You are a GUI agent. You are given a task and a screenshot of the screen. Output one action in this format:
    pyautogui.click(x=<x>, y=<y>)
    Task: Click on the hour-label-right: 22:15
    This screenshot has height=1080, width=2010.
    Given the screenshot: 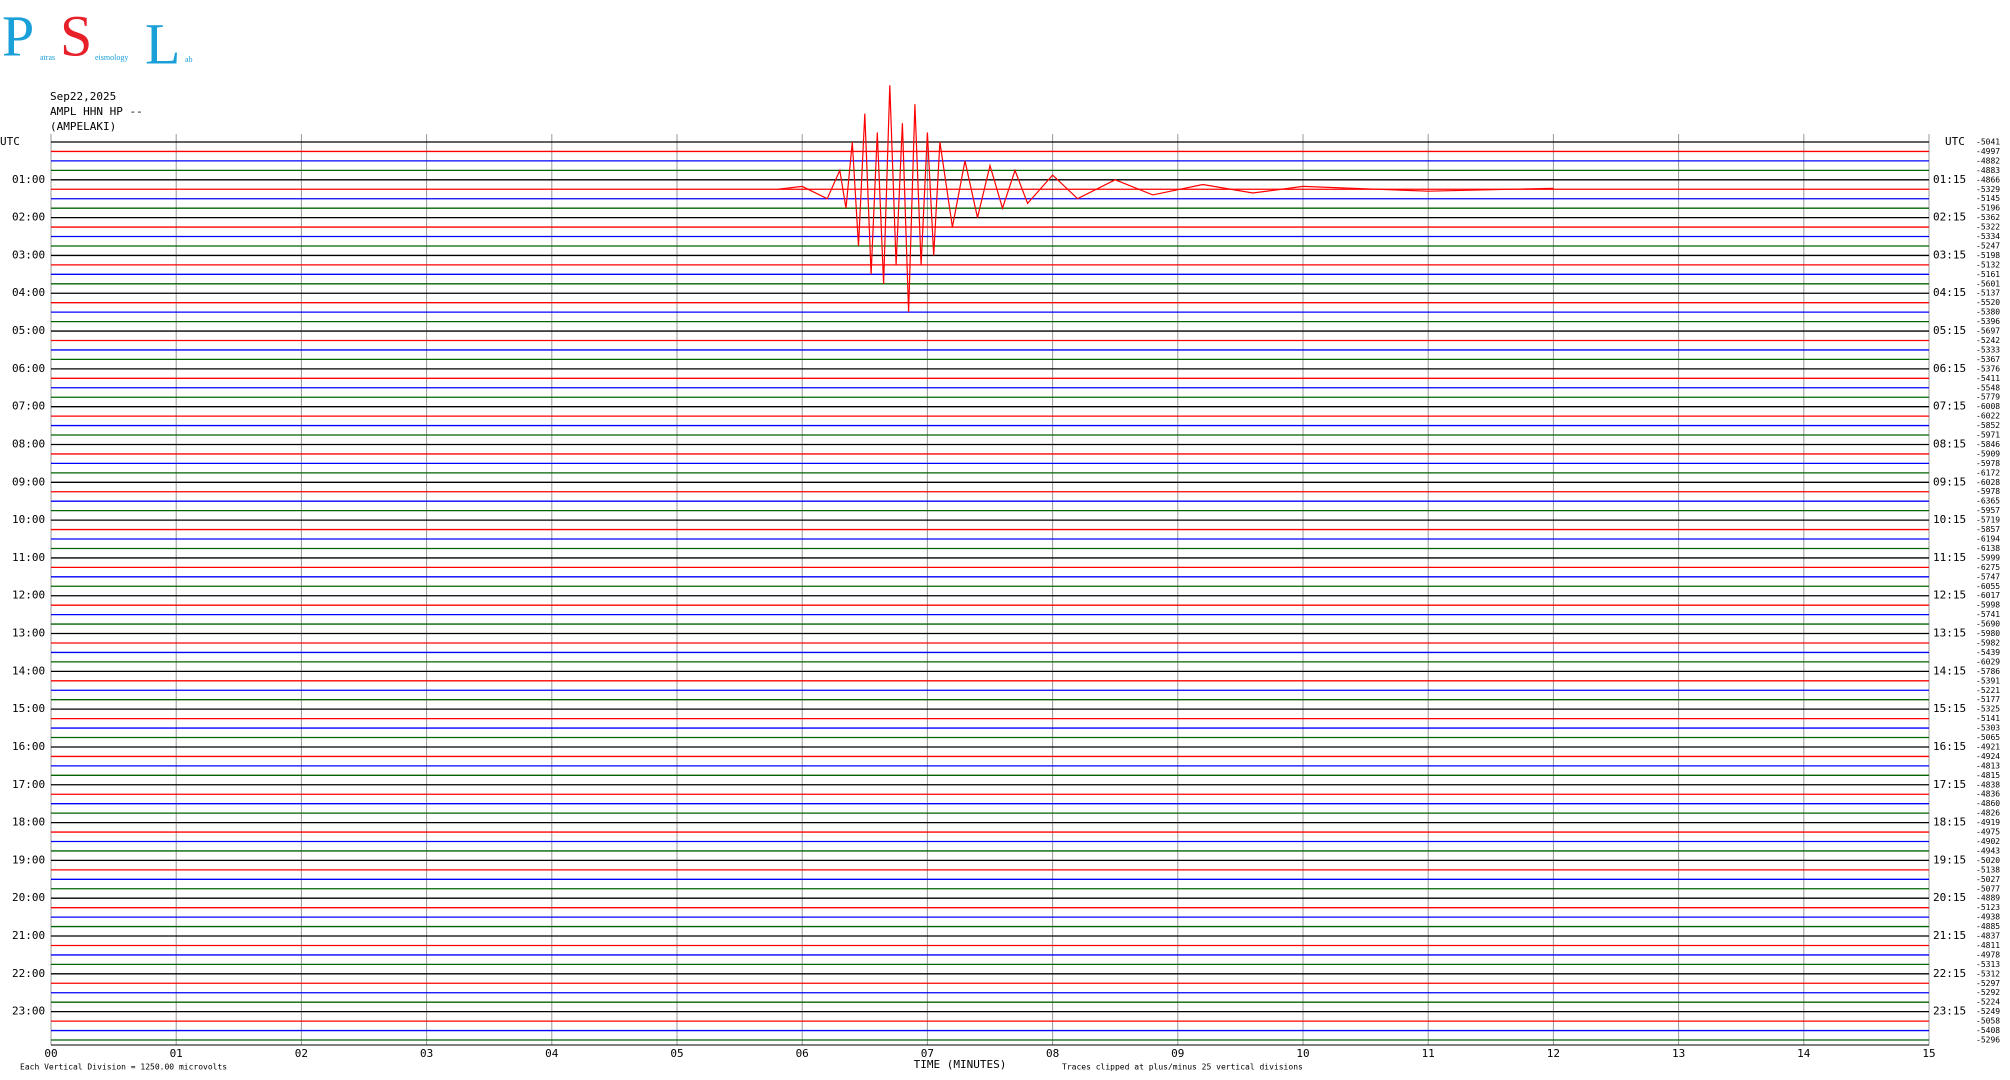 What is the action you would take?
    pyautogui.click(x=1949, y=973)
    